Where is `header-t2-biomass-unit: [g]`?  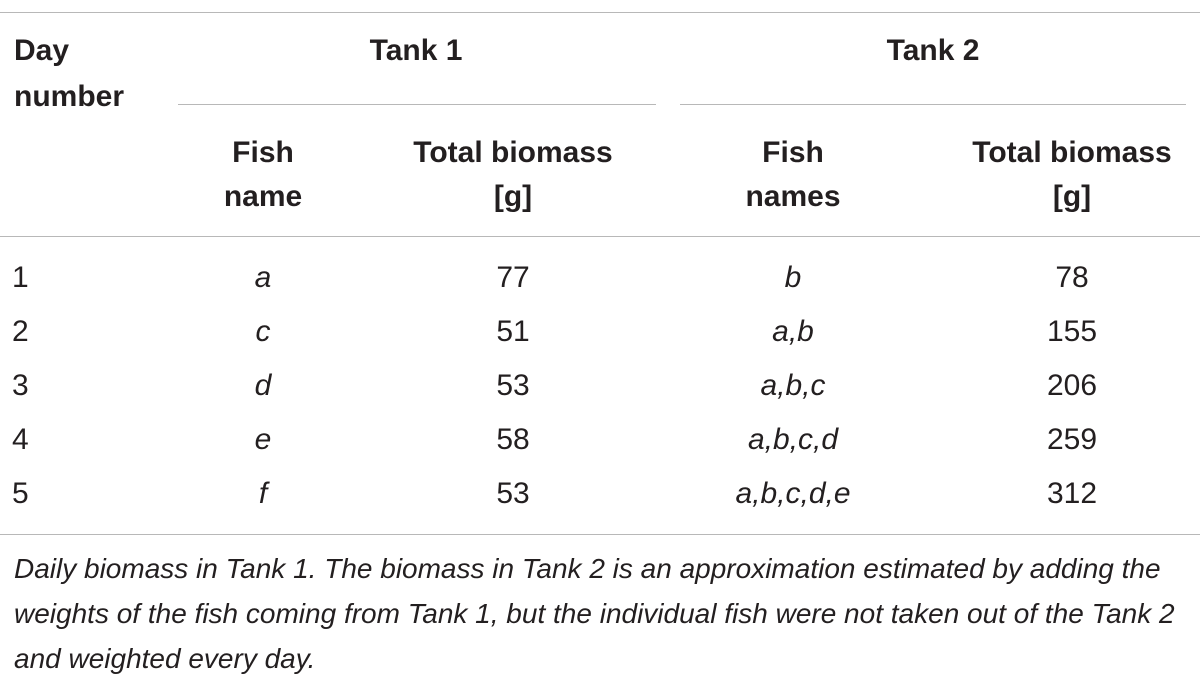
header-t2-biomass-unit: [g] is located at coordinates (1072, 196).